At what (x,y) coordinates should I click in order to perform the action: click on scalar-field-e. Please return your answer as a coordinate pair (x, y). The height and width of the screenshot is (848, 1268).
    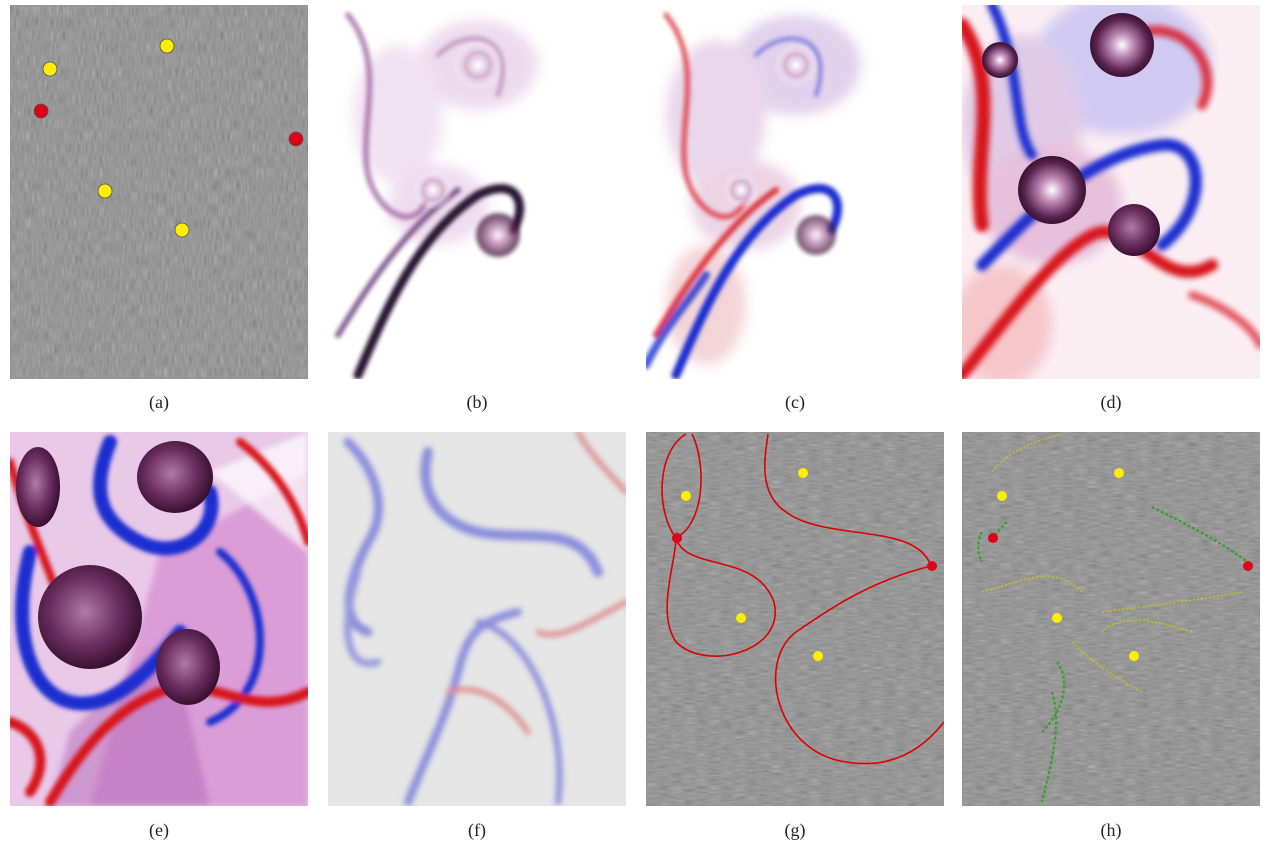
    Looking at the image, I should click on (159, 619).